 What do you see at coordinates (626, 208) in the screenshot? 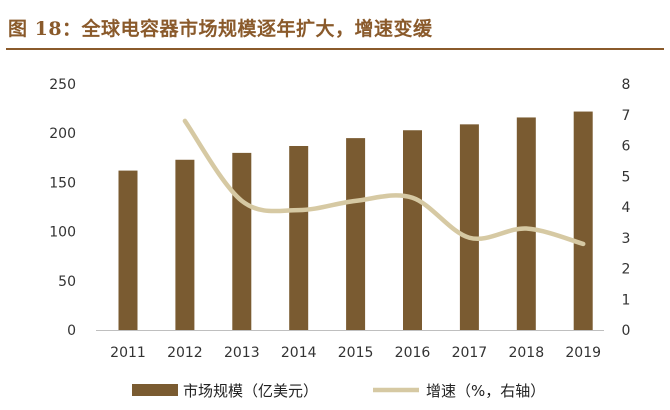
I see `y-right-tick-label: 4` at bounding box center [626, 208].